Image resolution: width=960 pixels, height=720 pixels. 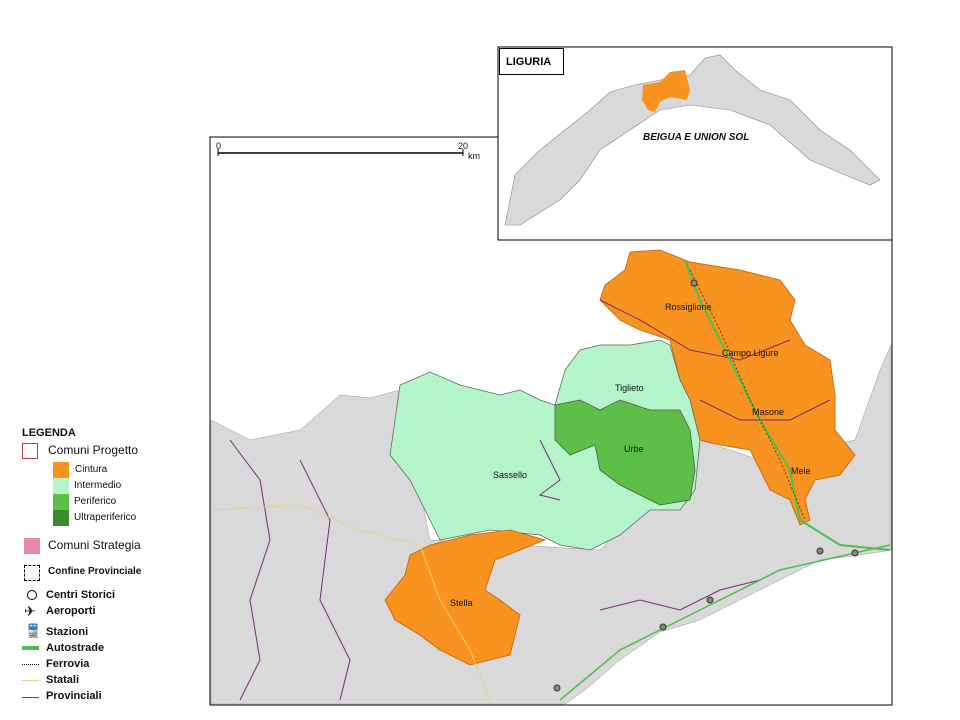 I want to click on airplane-icon: ✈, so click(x=30, y=611).